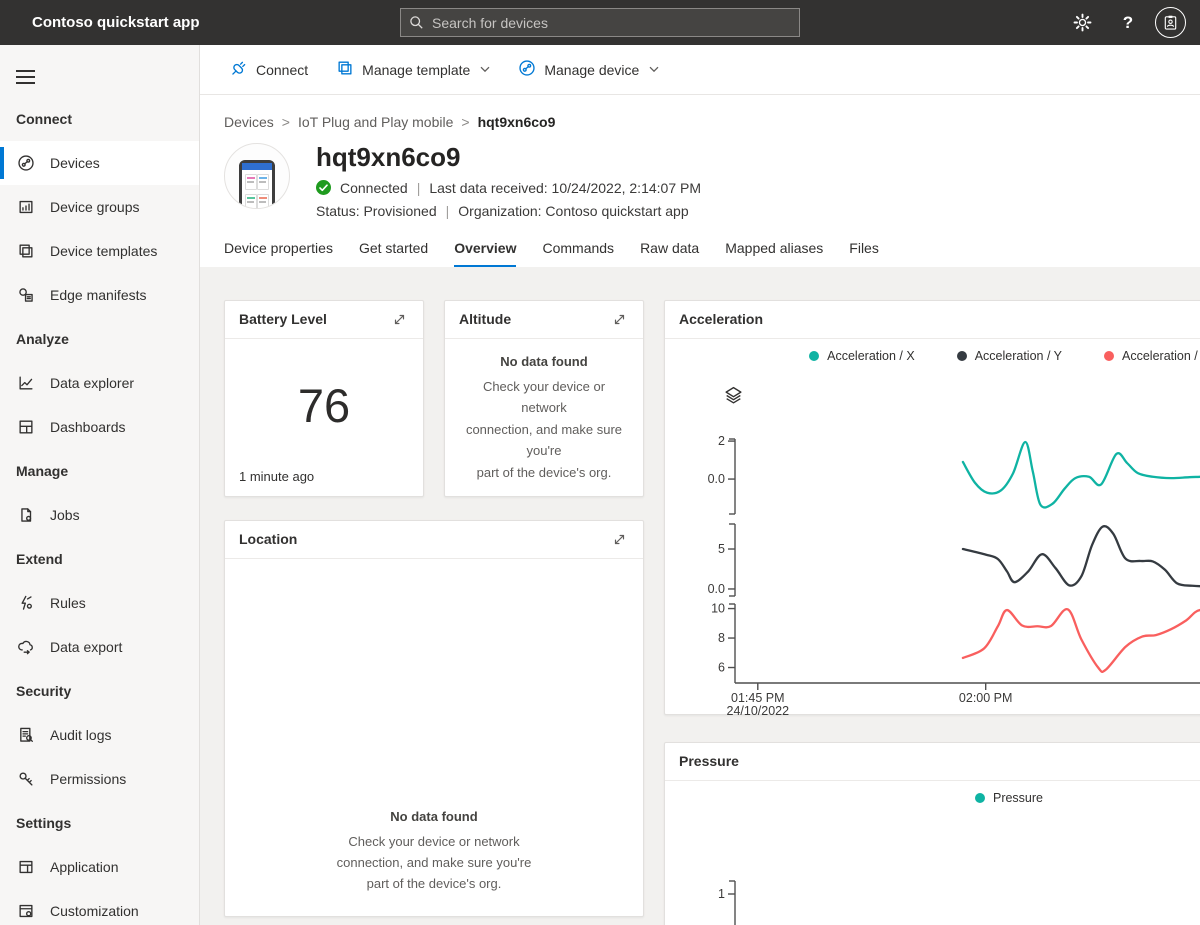  I want to click on svg-text: 5, so click(721, 549).